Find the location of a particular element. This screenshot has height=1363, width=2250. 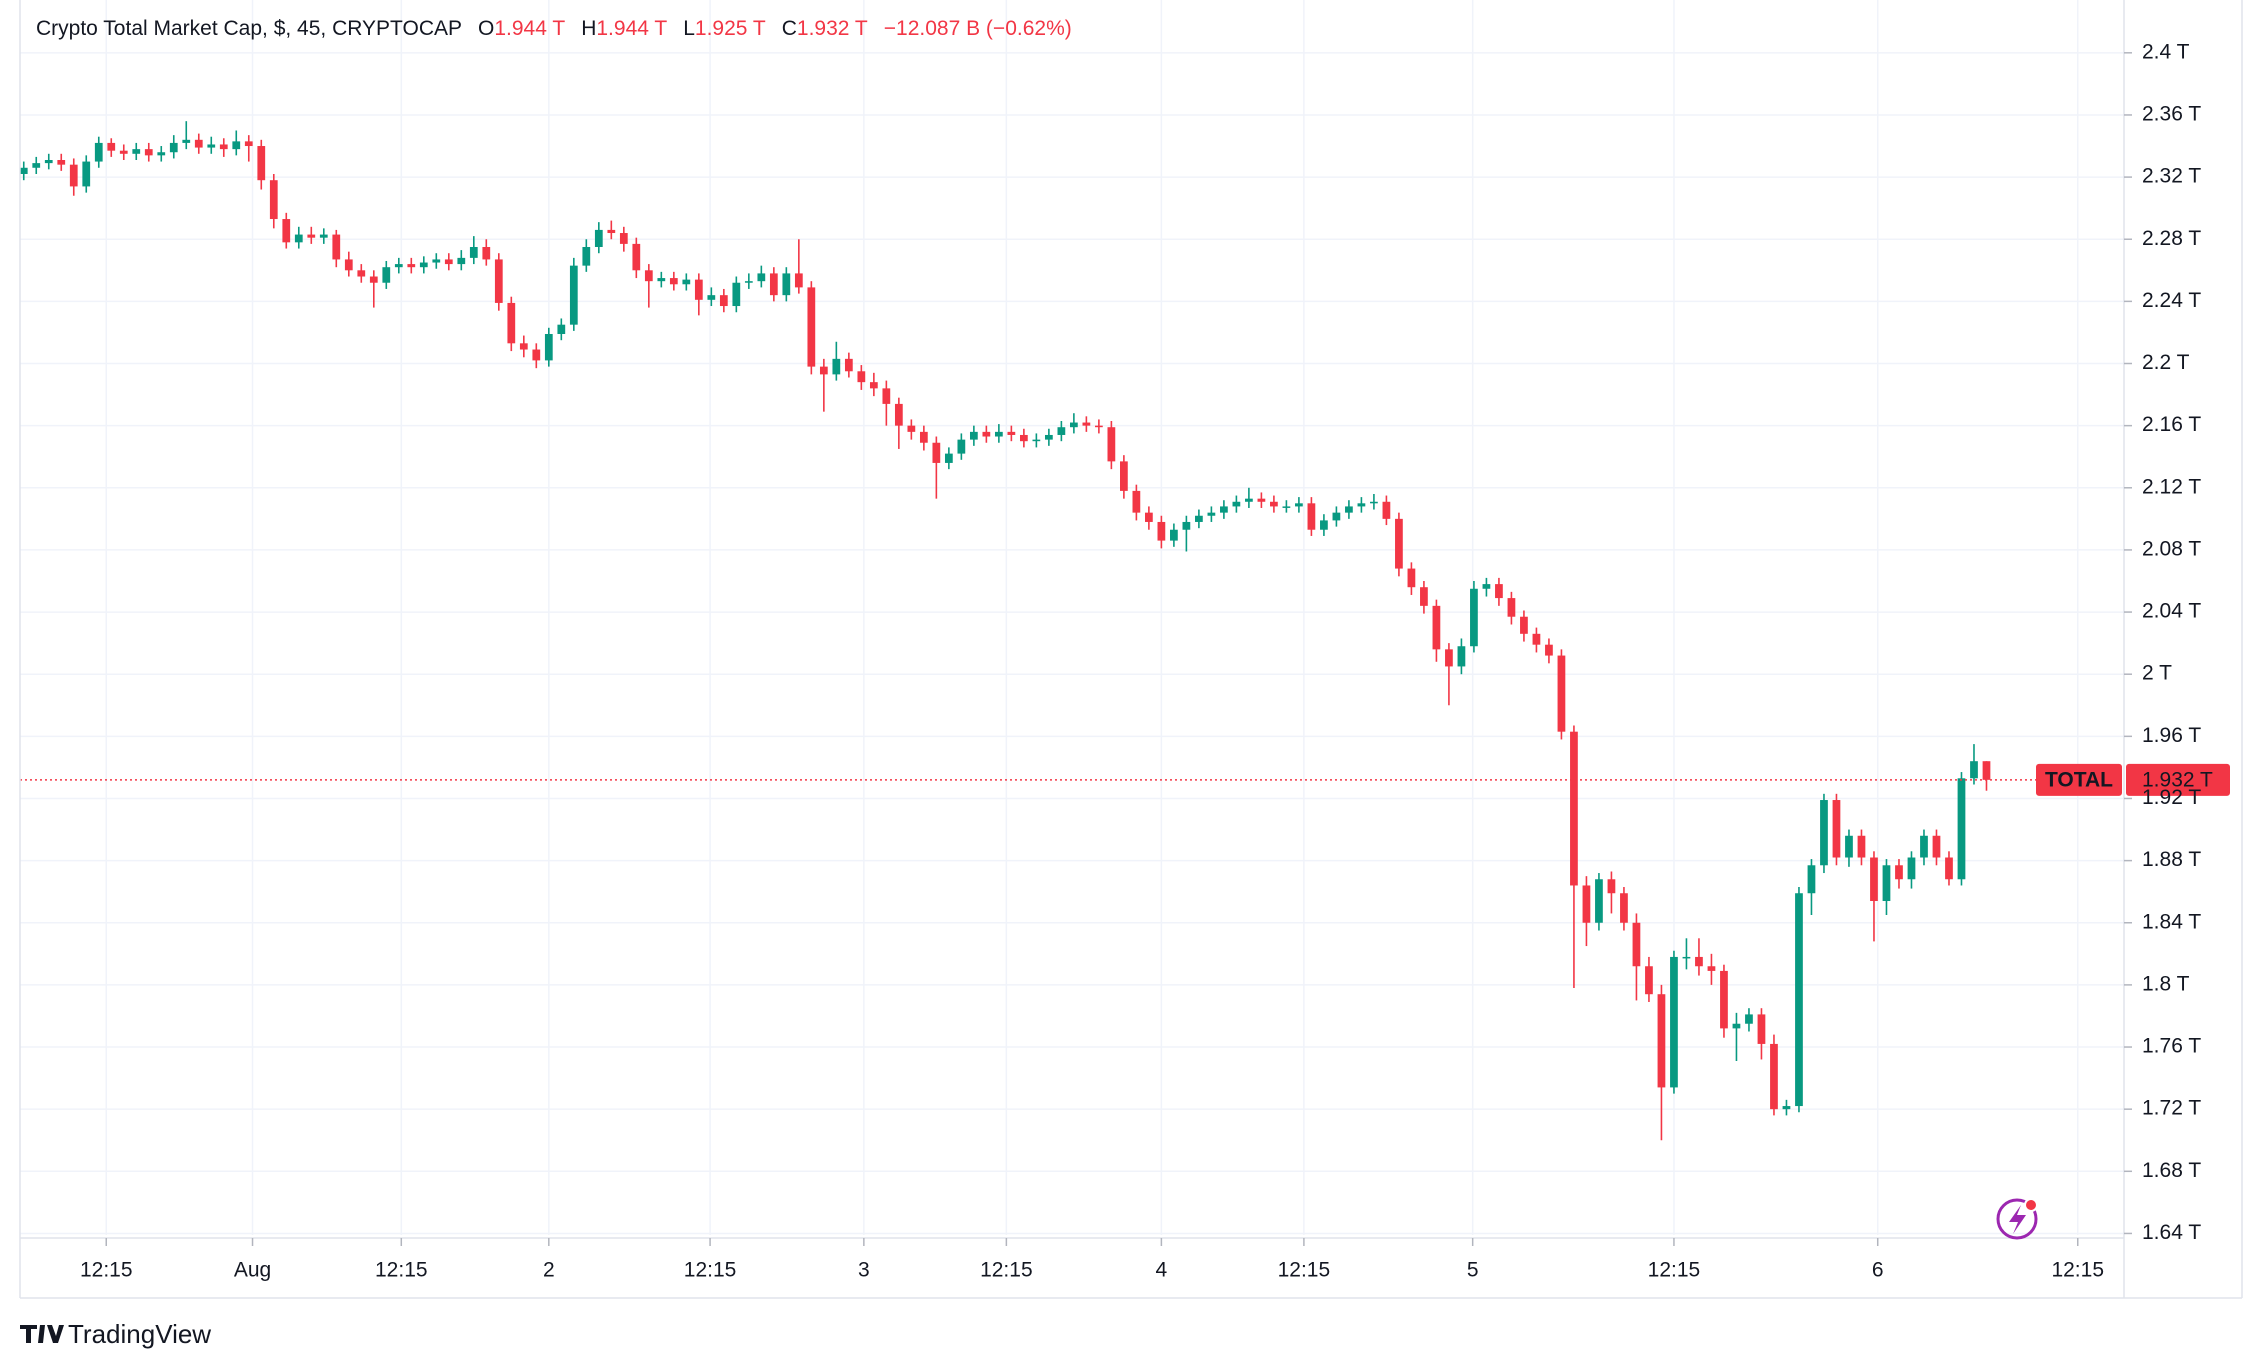

y-tick-label: 2.4 T is located at coordinates (2166, 51).